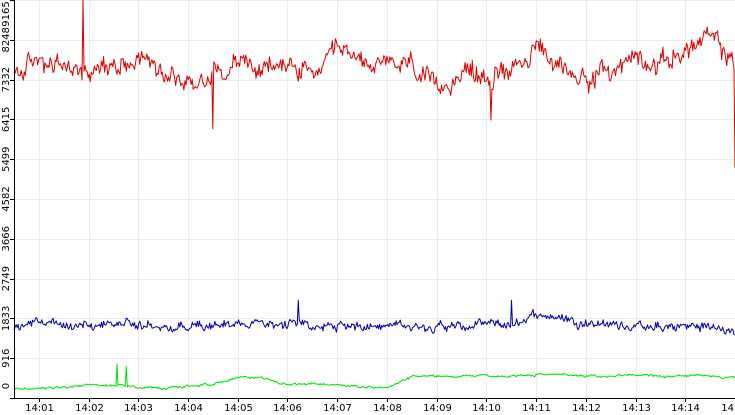 This screenshot has height=415, width=735. Describe the element at coordinates (6, 358) in the screenshot. I see `y-tick-label: 916` at that location.